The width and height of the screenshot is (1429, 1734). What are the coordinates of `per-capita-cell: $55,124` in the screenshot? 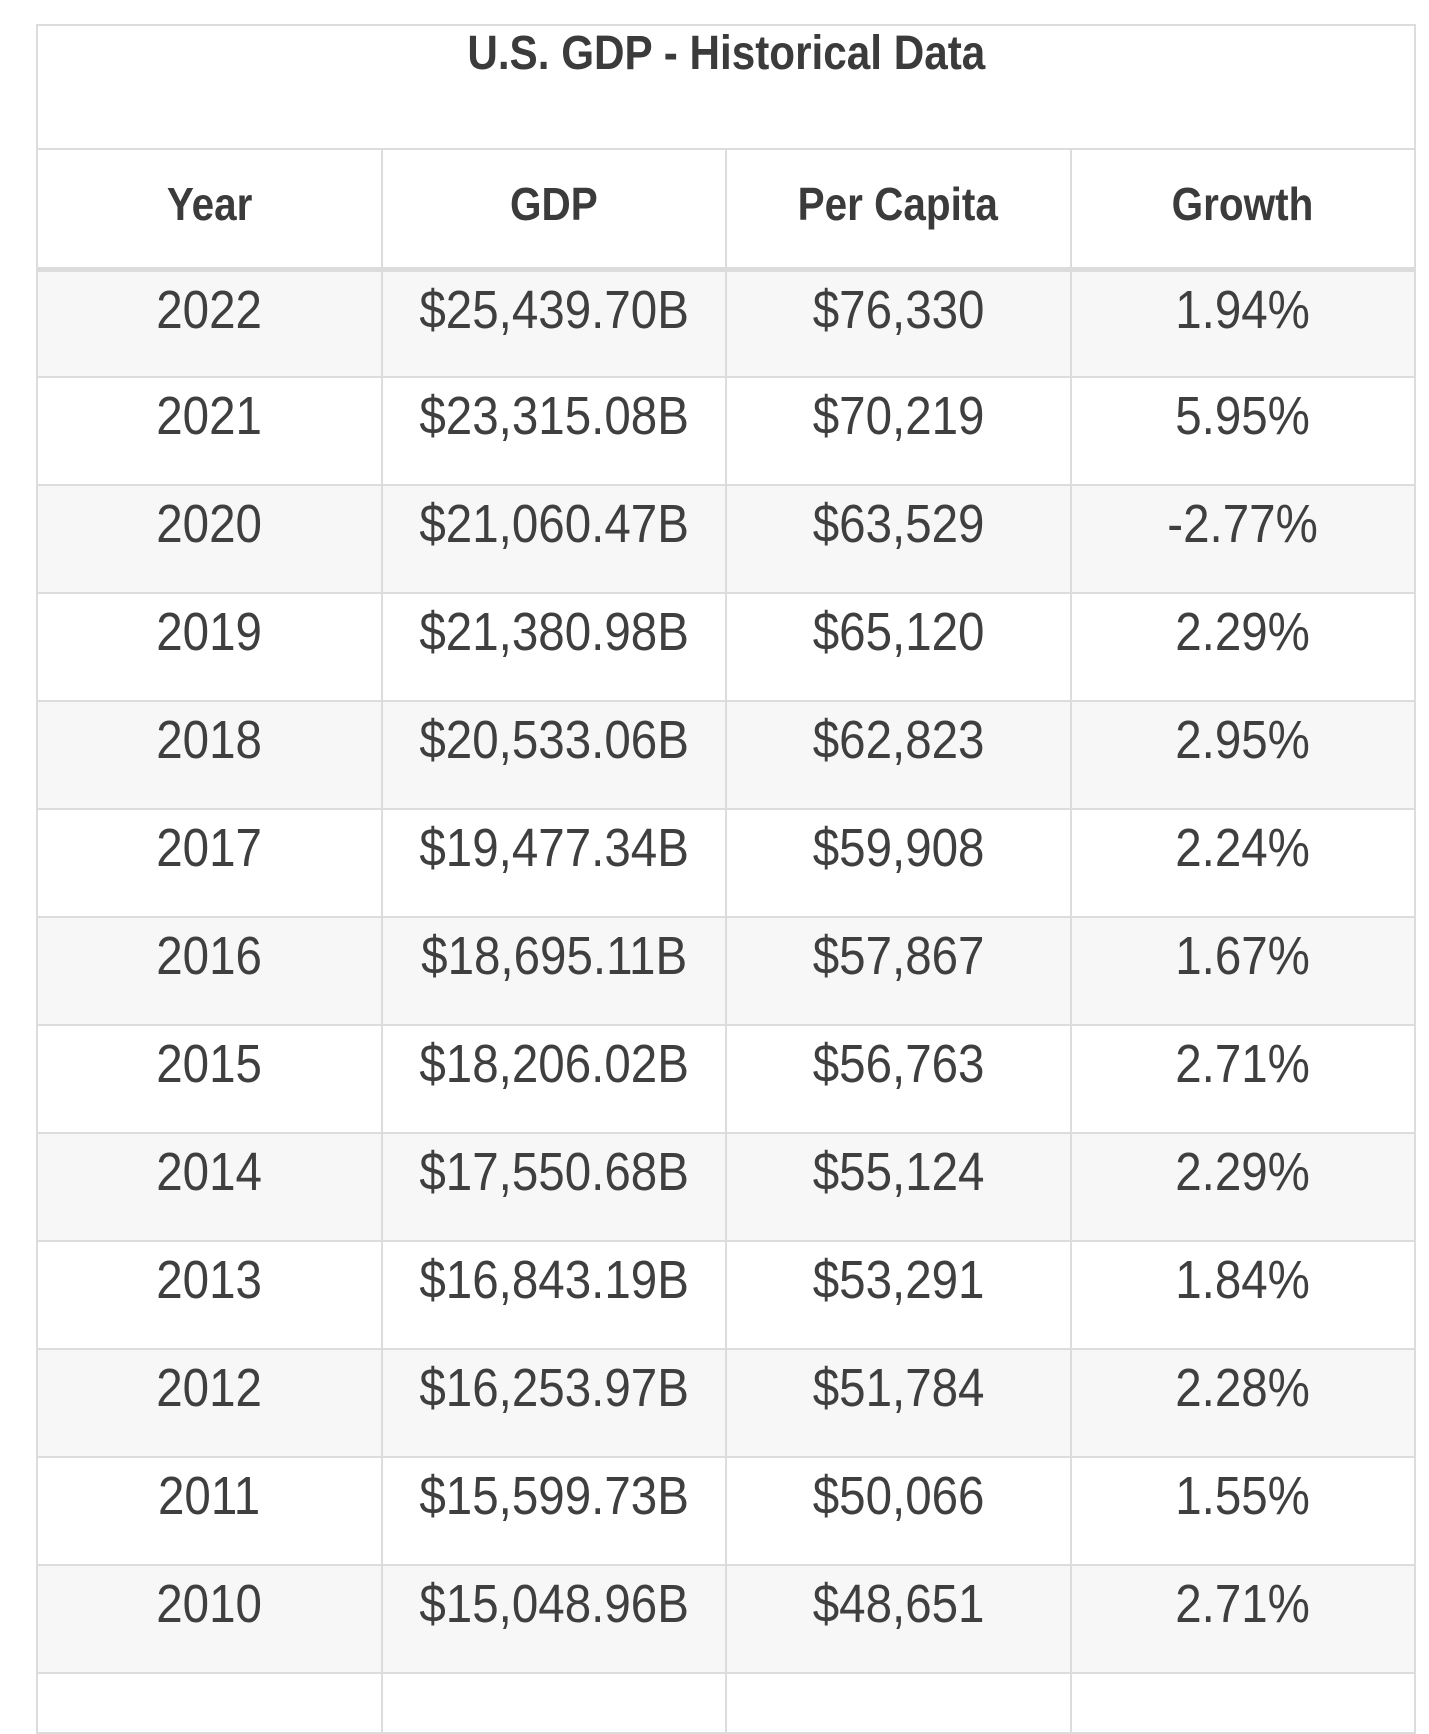 It's located at (898, 1187).